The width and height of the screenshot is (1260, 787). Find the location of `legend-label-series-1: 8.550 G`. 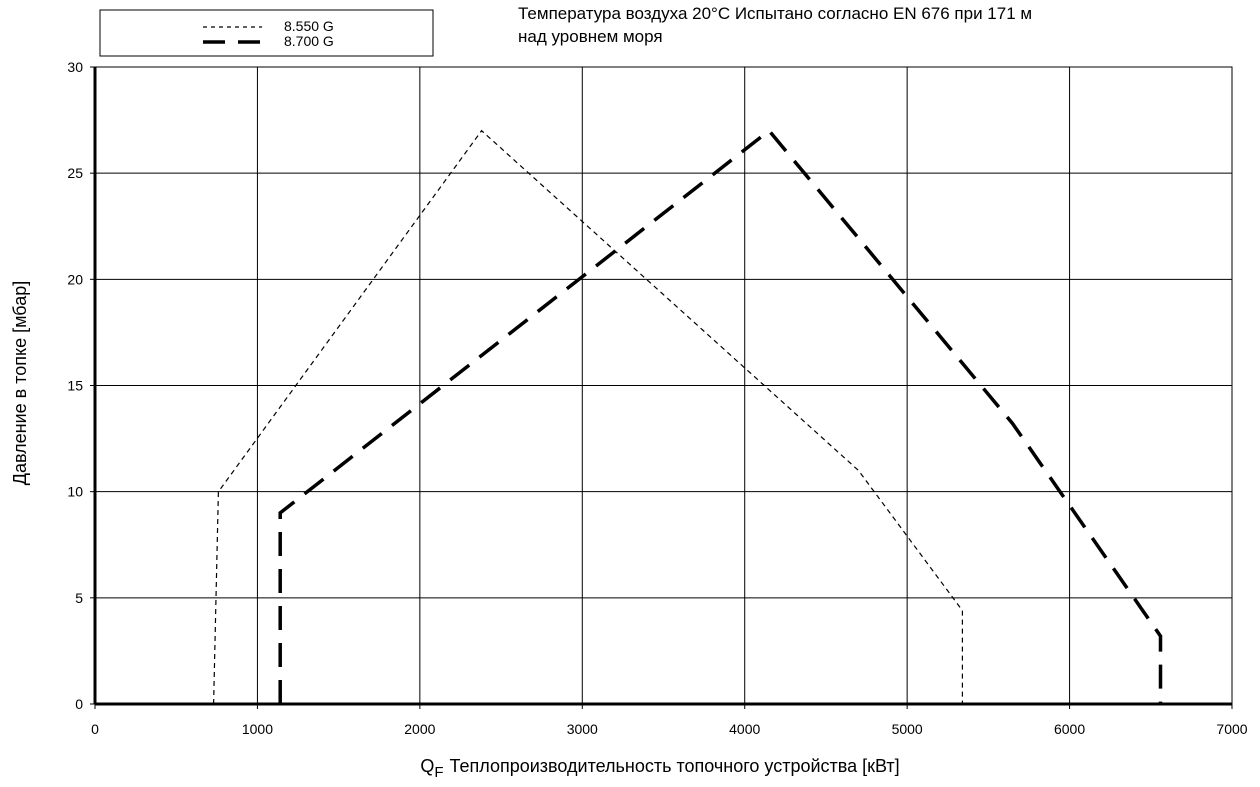

legend-label-series-1: 8.550 G is located at coordinates (309, 26).